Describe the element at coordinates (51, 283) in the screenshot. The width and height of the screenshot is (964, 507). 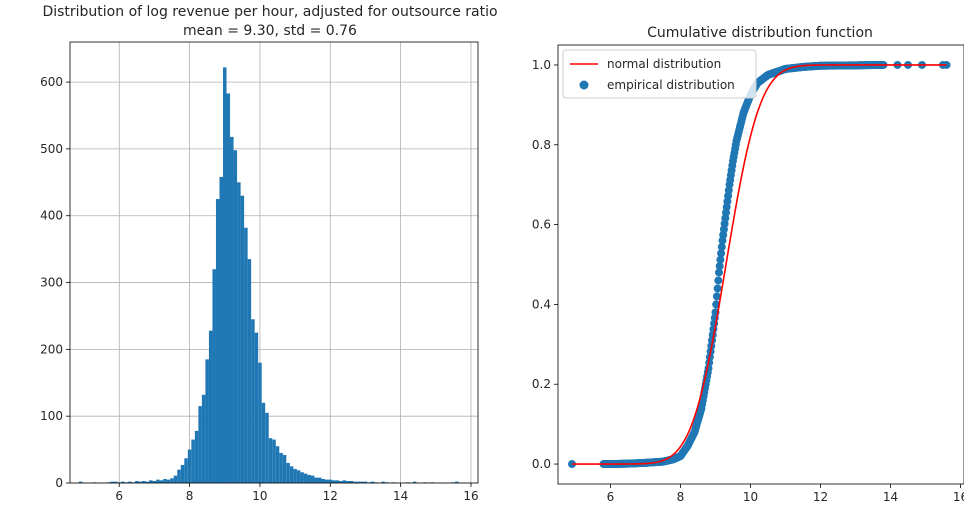
I see `y-tick-label: 300` at that location.